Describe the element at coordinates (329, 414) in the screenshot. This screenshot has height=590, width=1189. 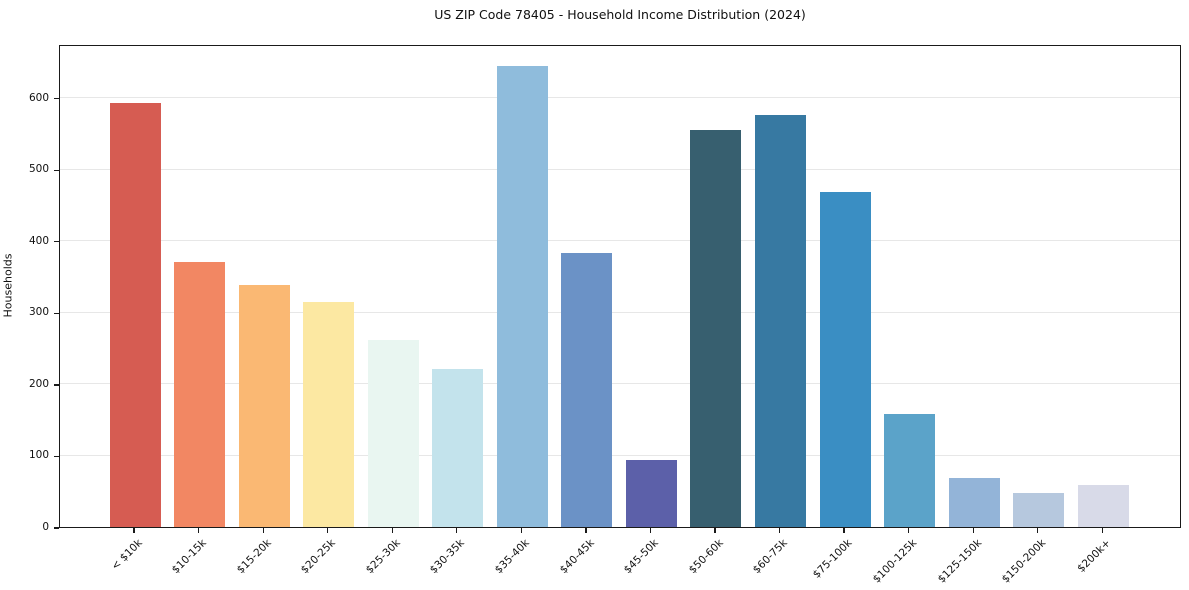
I see `bar-$20-25k` at that location.